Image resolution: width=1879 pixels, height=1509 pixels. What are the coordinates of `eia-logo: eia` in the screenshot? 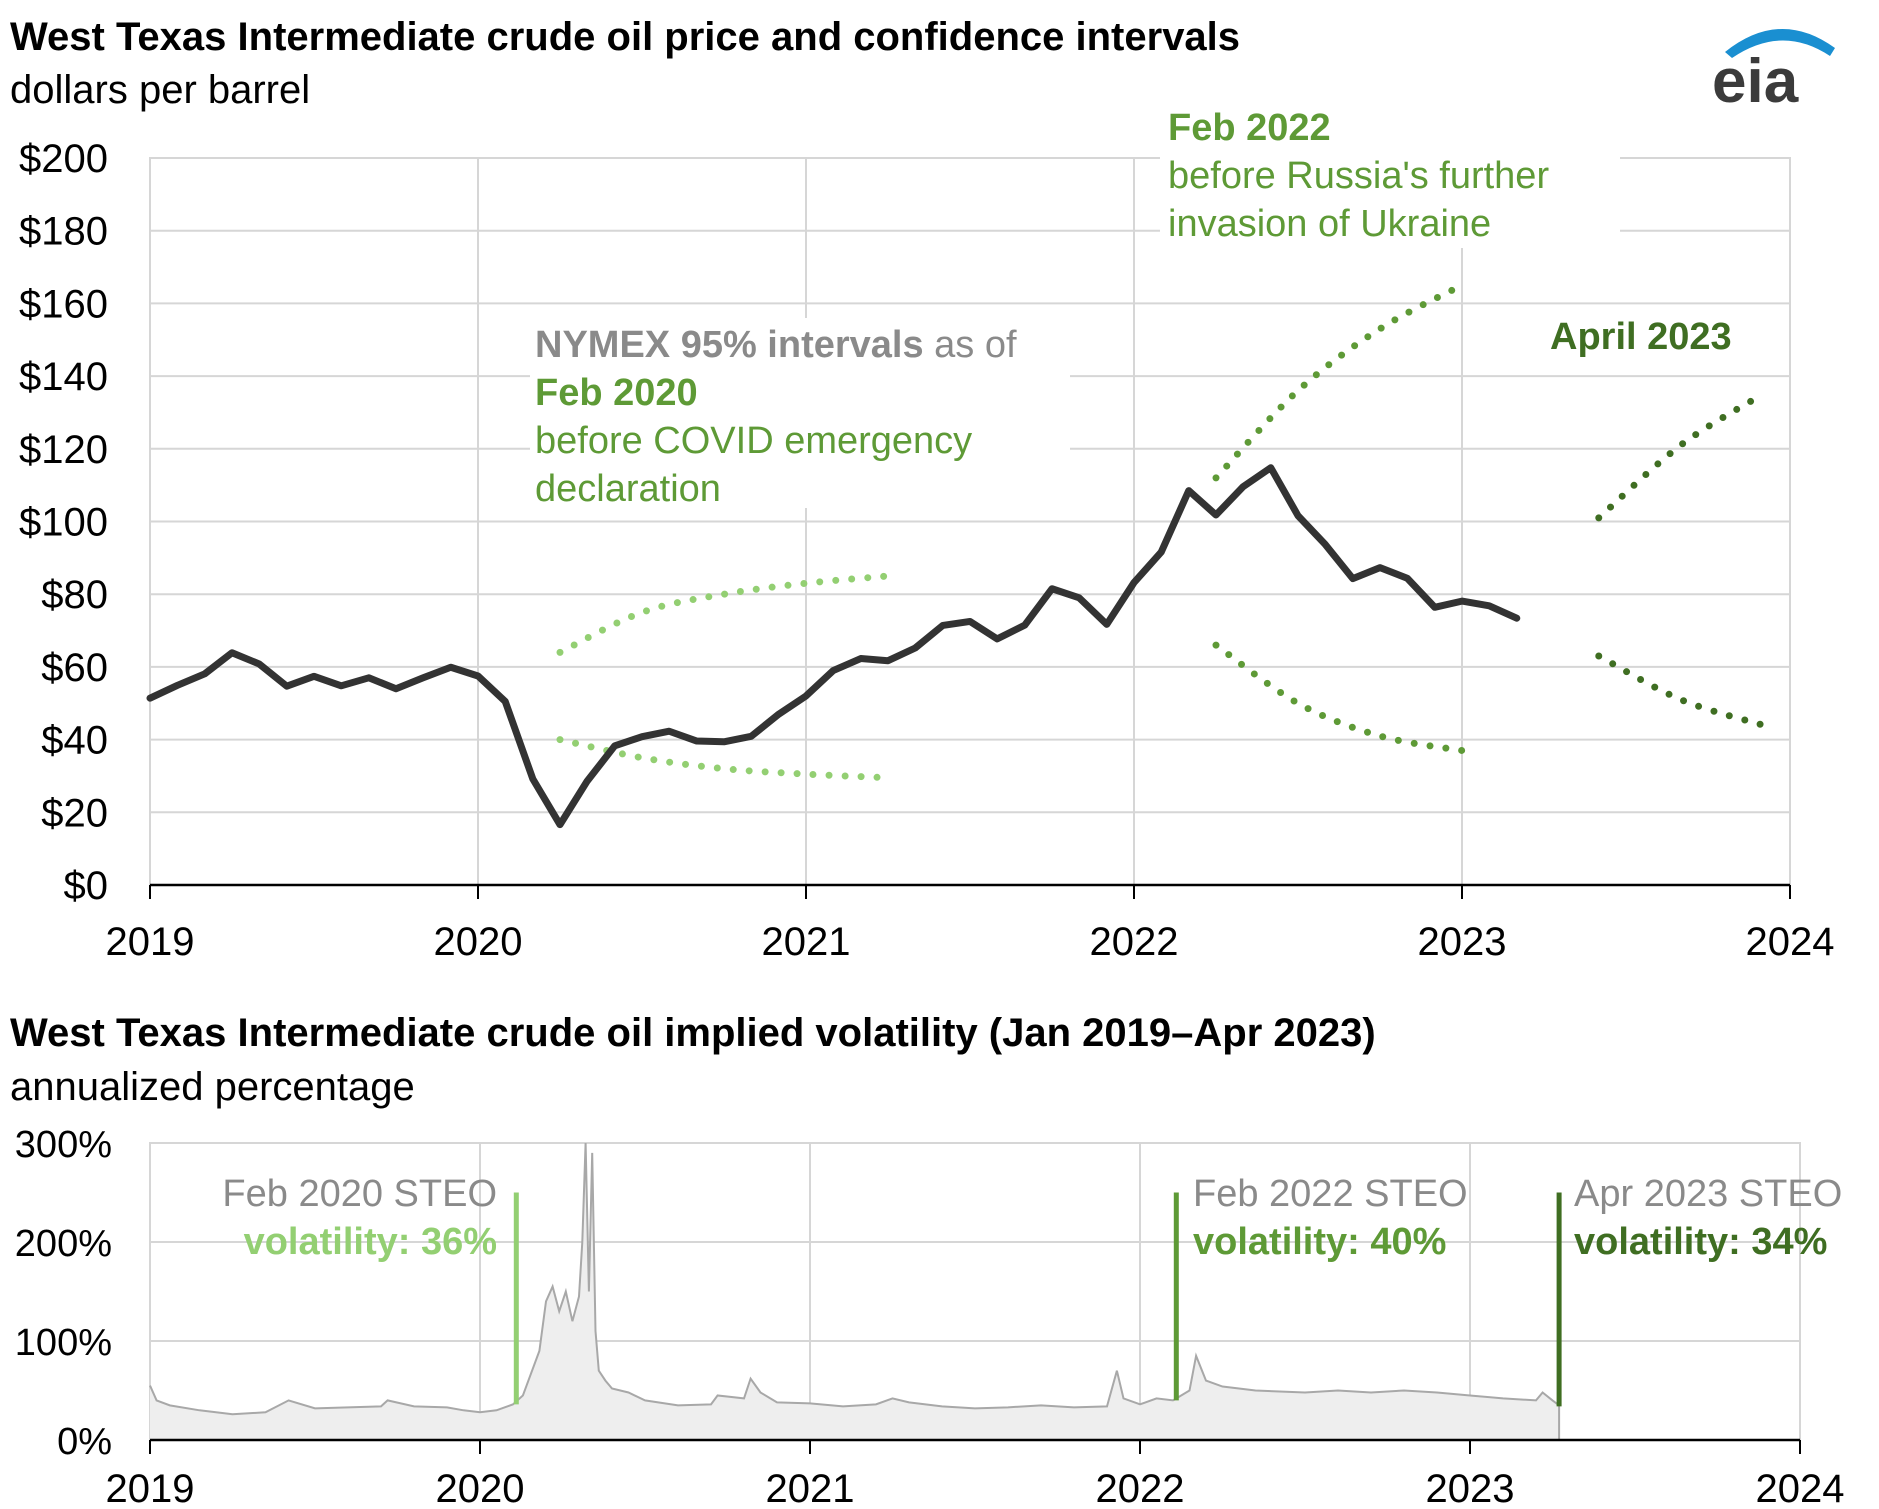 It's located at (1773, 72).